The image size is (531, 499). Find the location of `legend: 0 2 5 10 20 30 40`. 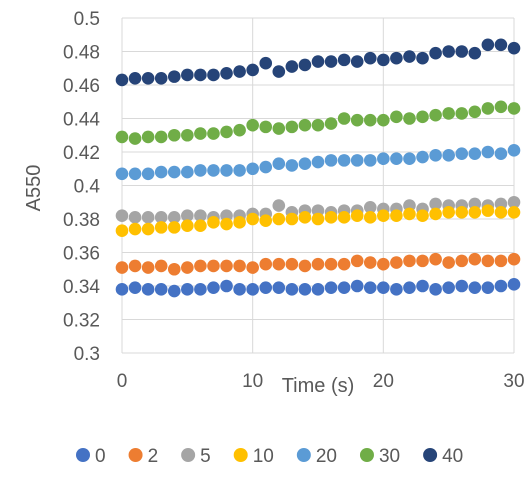

legend: 0 2 5 10 20 30 40 is located at coordinates (269, 456).